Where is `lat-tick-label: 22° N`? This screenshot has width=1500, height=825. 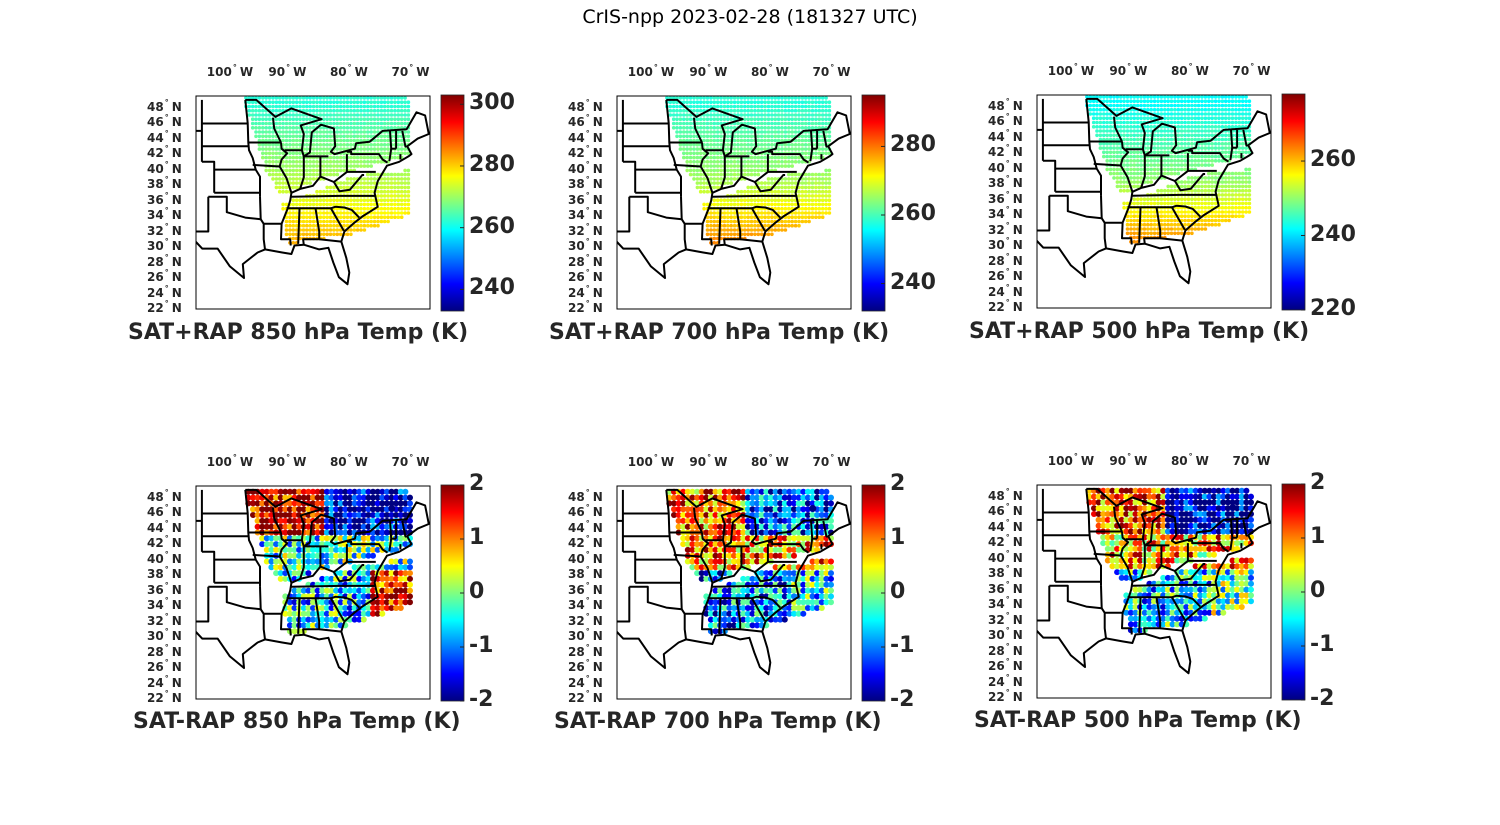 lat-tick-label: 22° N is located at coordinates (585, 307).